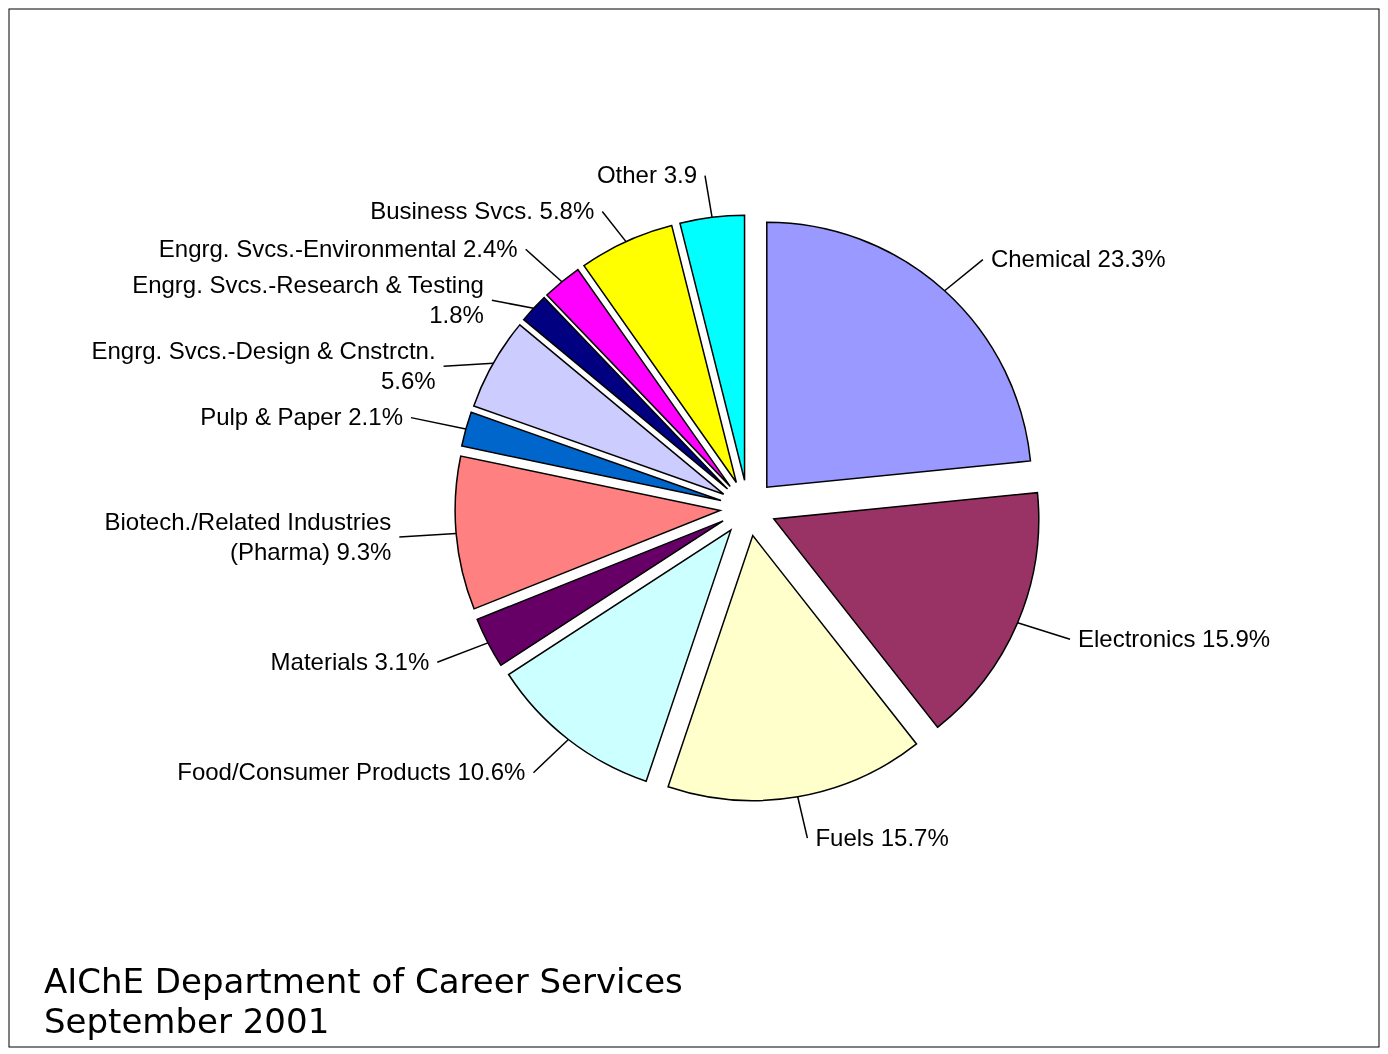  Describe the element at coordinates (408, 380) in the screenshot. I see `data-label: 5.6%` at that location.